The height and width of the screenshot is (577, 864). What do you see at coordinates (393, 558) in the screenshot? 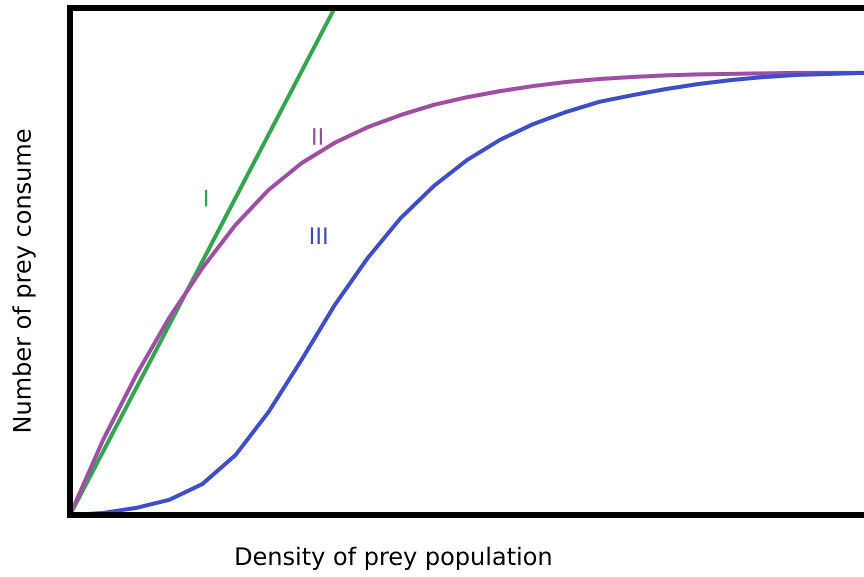
I see `x-axis-title: Density of prey population` at bounding box center [393, 558].